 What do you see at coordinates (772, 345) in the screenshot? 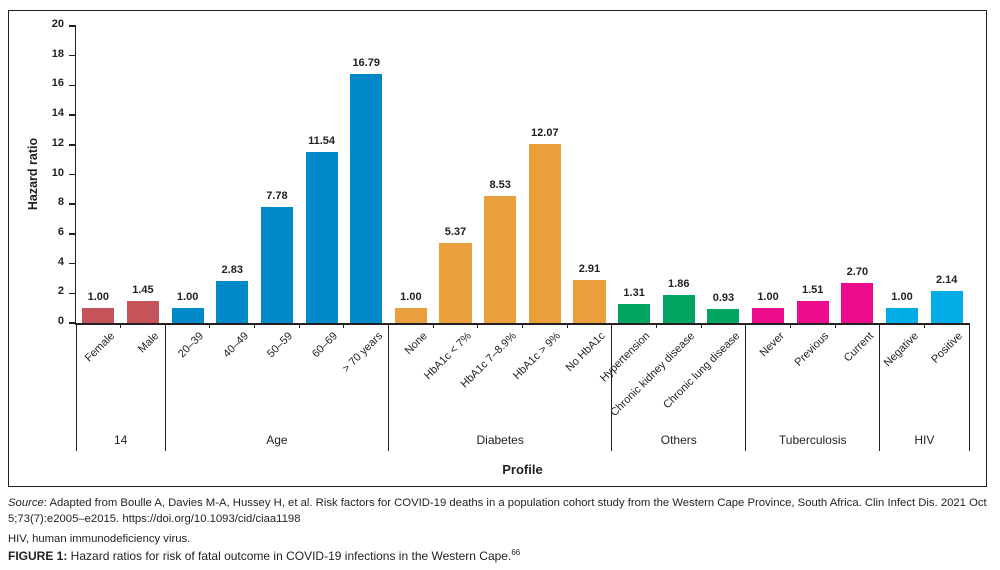
I see `x-tick-label: Never` at bounding box center [772, 345].